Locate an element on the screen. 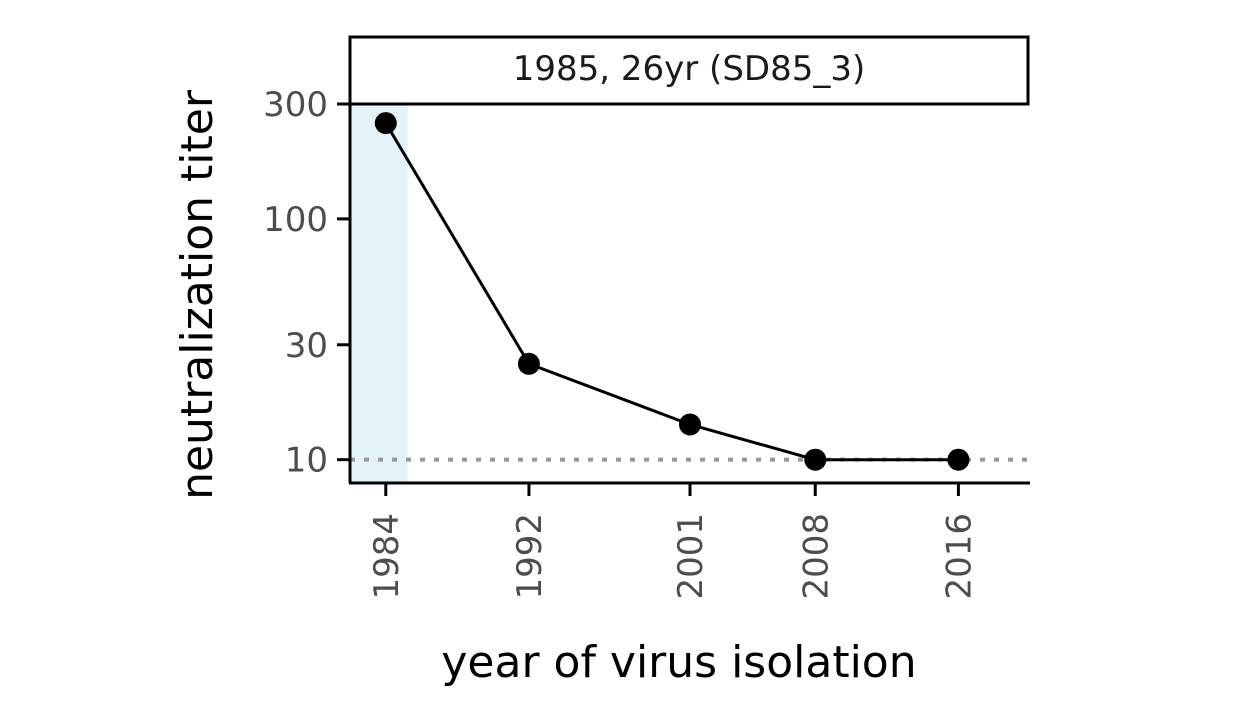  y-tick-label: 30 is located at coordinates (306, 346).